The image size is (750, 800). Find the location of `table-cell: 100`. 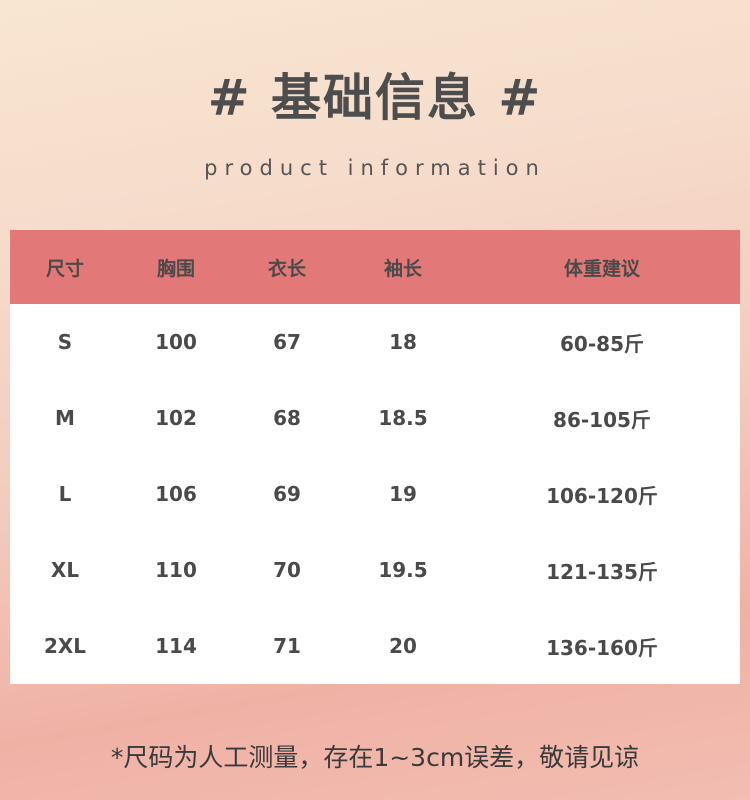

table-cell: 100 is located at coordinates (176, 342).